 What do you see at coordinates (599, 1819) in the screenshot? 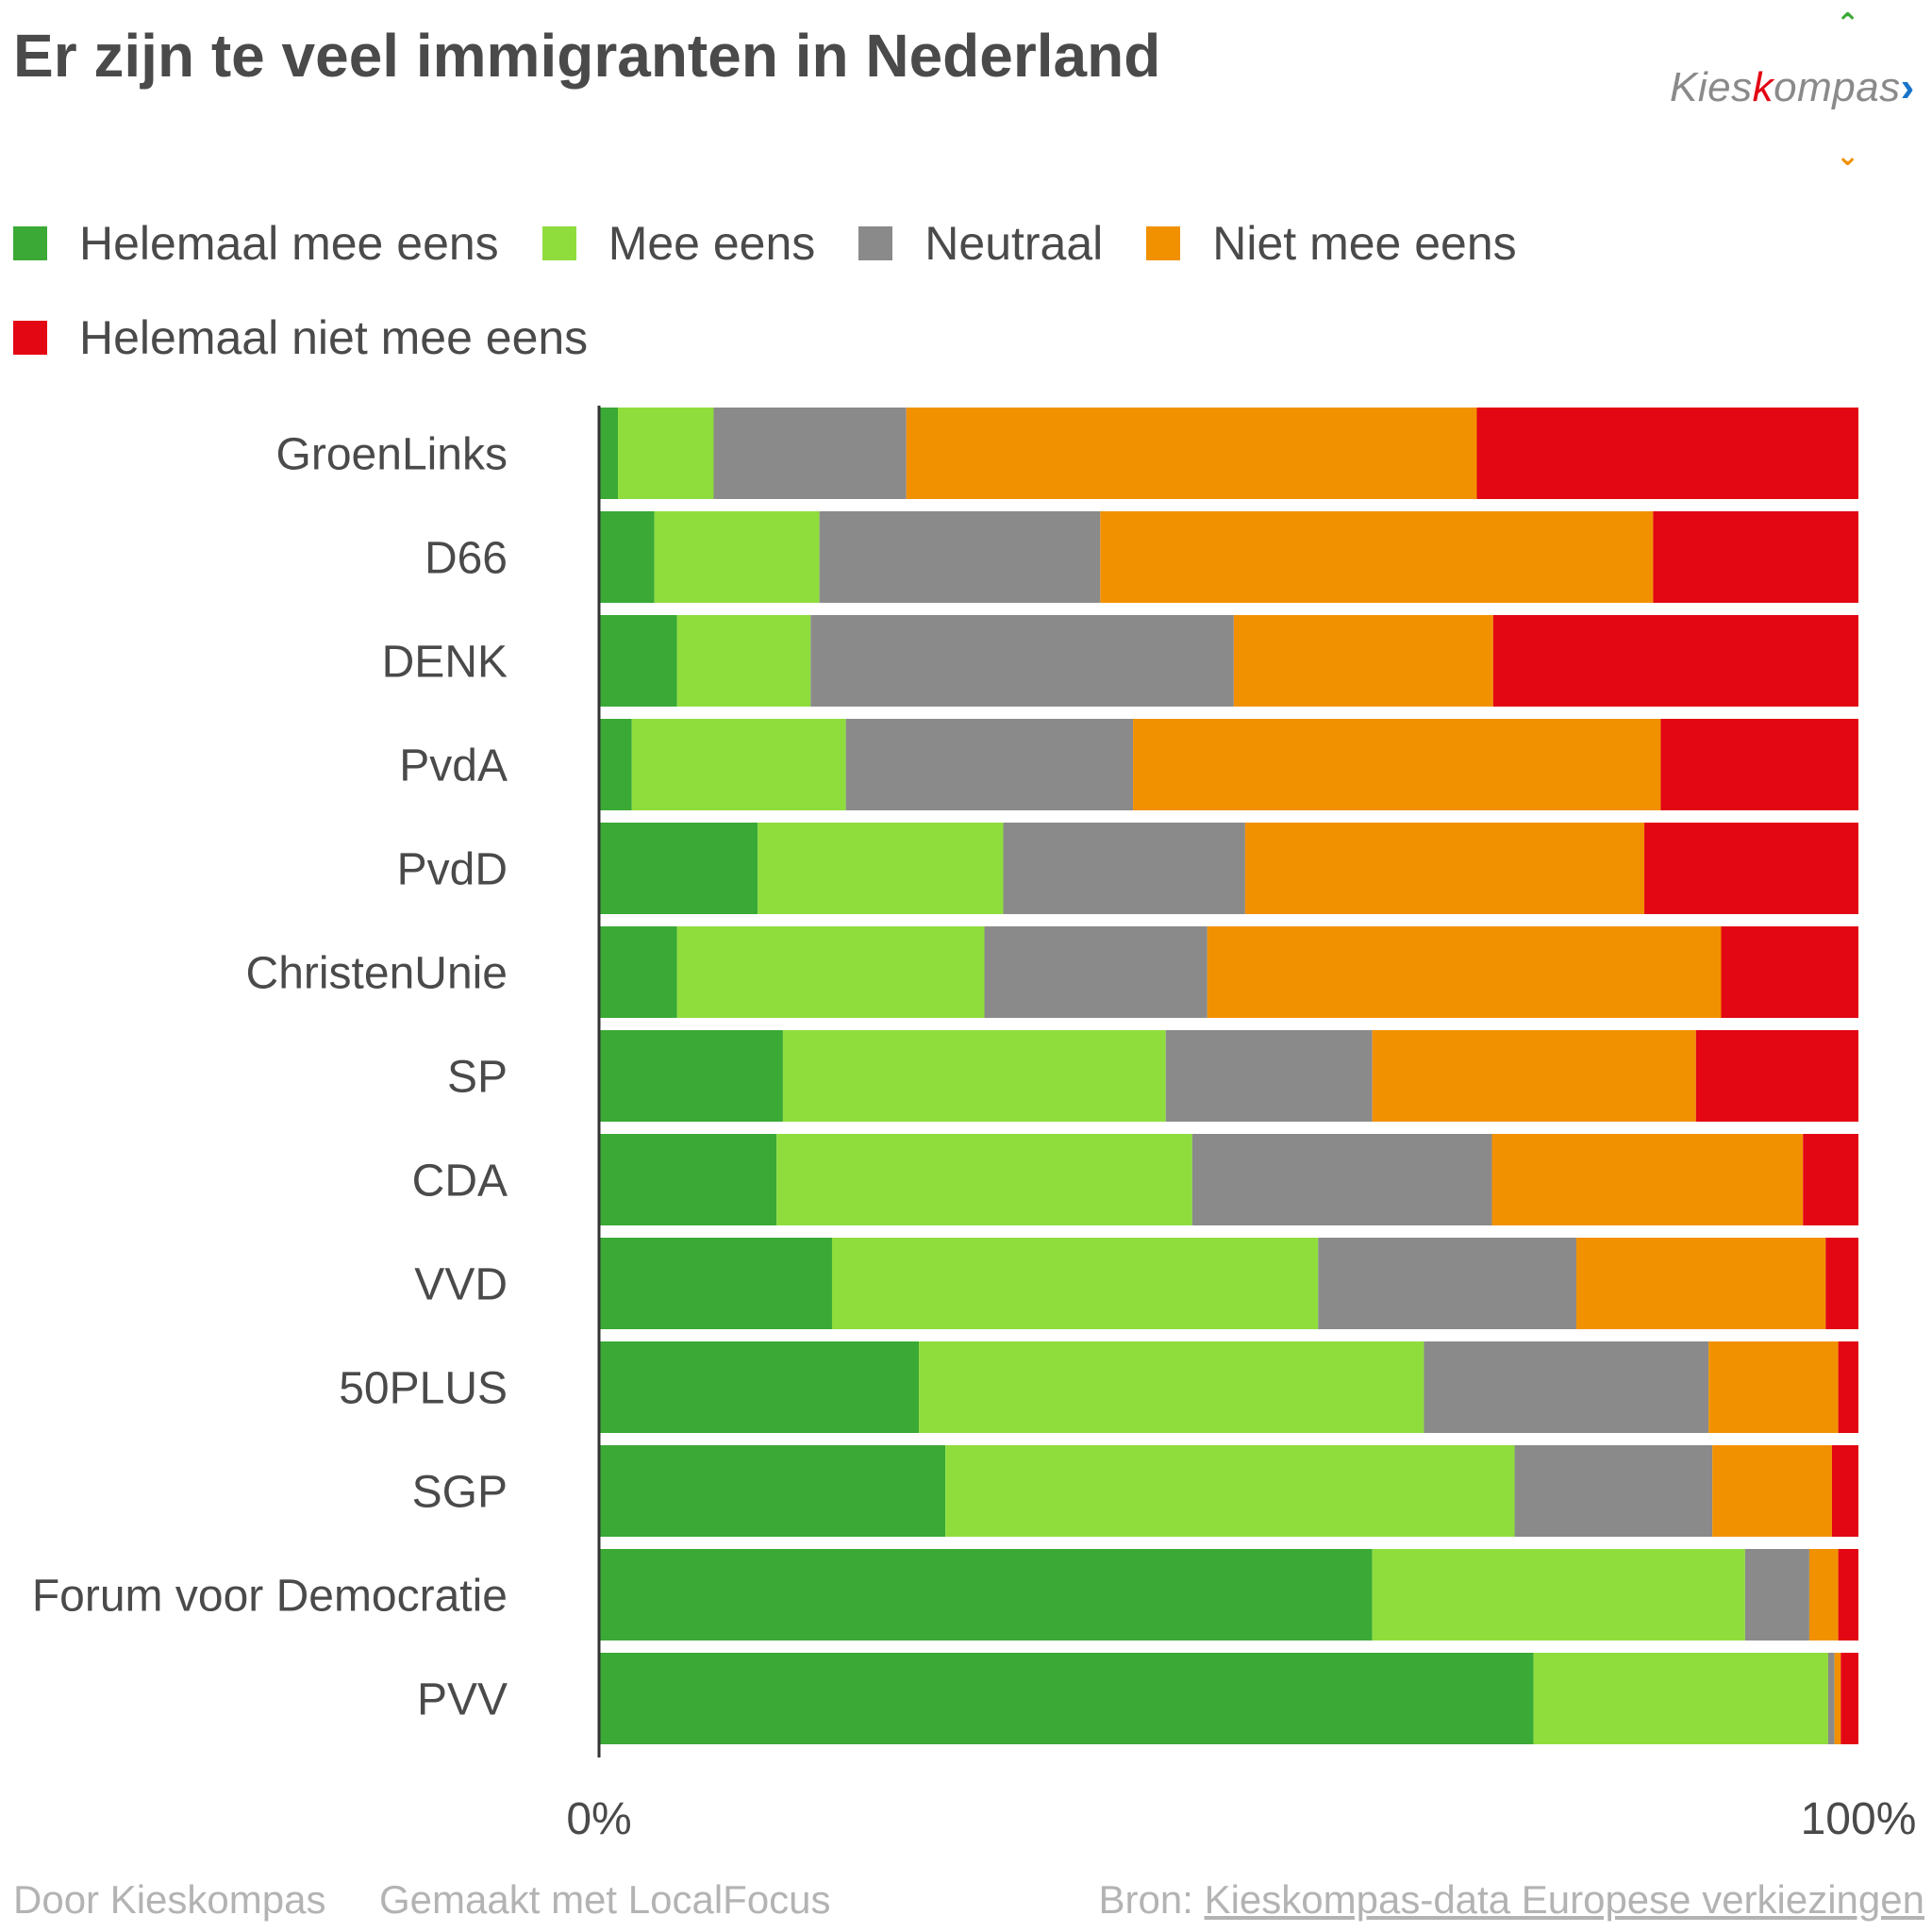
I see `x-tick-label: 0%` at bounding box center [599, 1819].